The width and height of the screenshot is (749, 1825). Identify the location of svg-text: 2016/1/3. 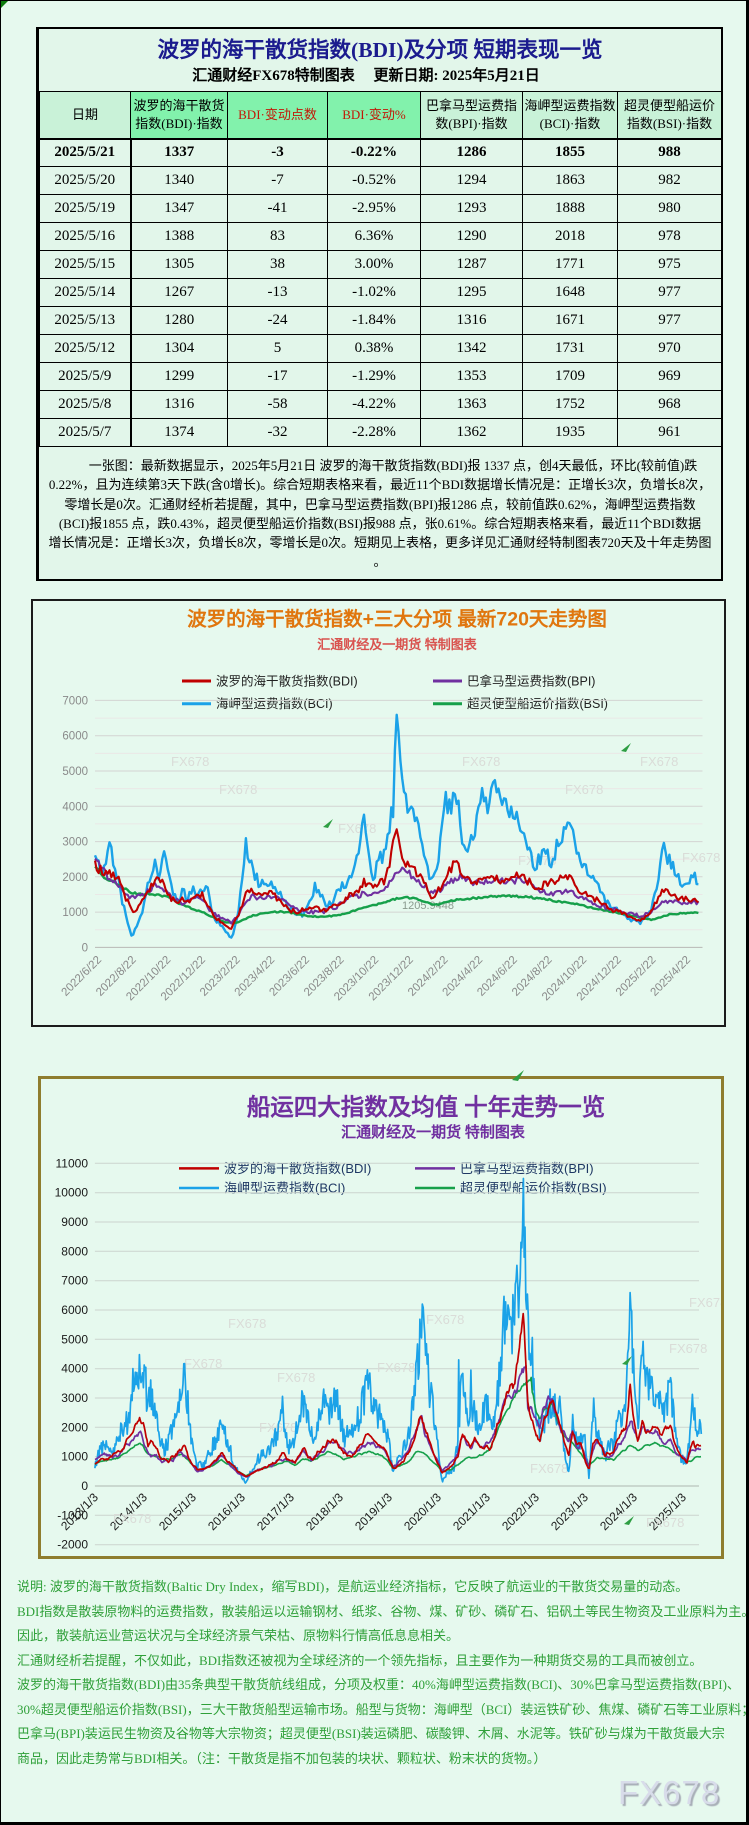
(226, 1511).